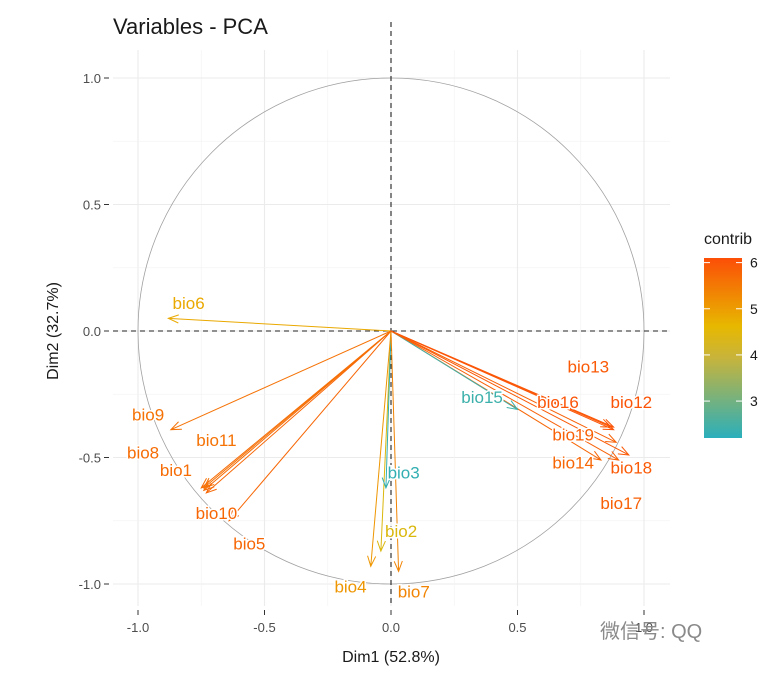 The height and width of the screenshot is (675, 783). Describe the element at coordinates (414, 592) in the screenshot. I see `label-bio7: bio7` at that location.